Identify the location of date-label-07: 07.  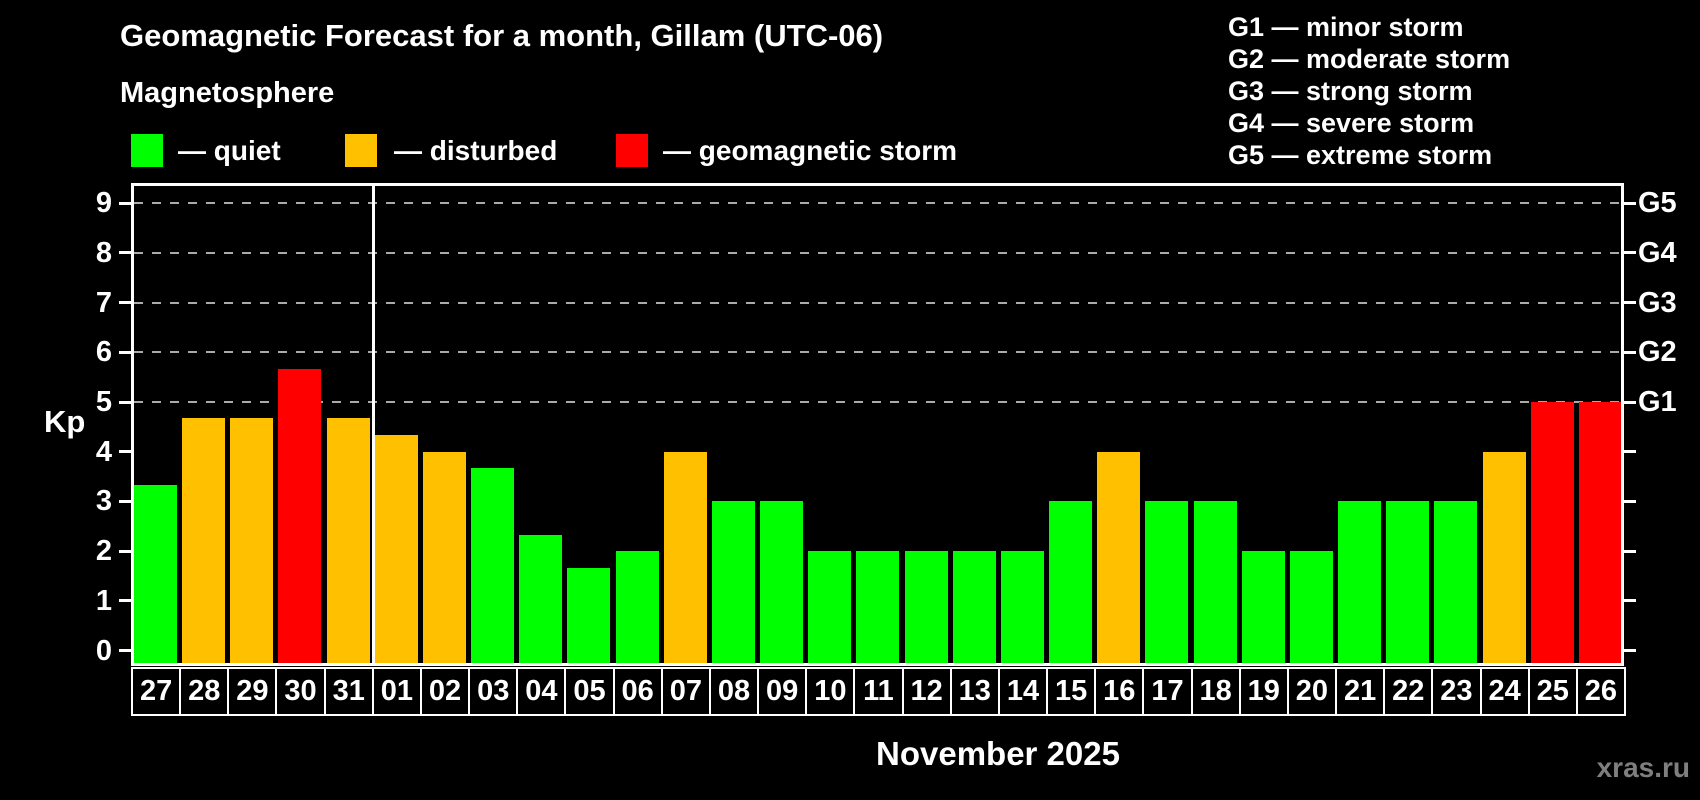
(685, 691).